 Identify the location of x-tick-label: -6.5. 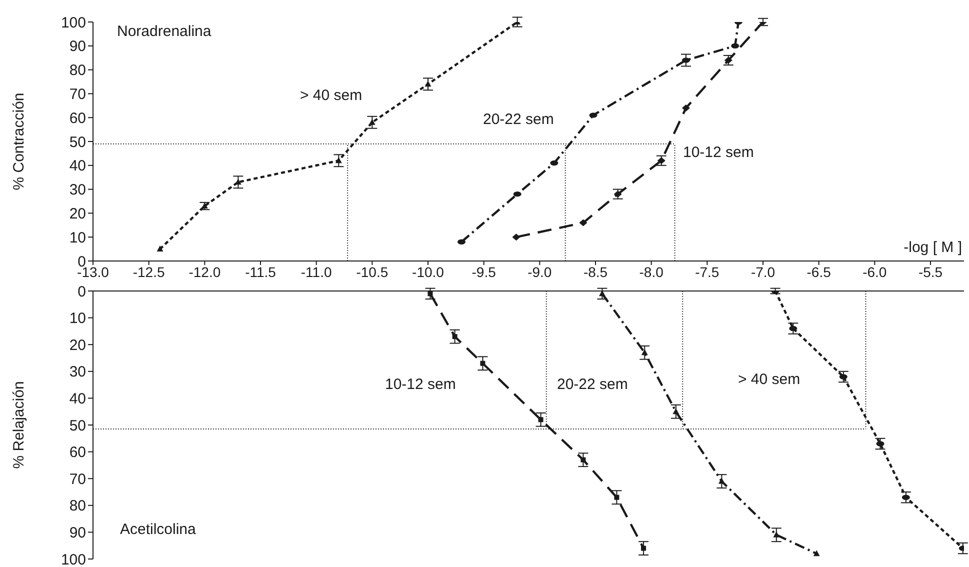
(819, 272).